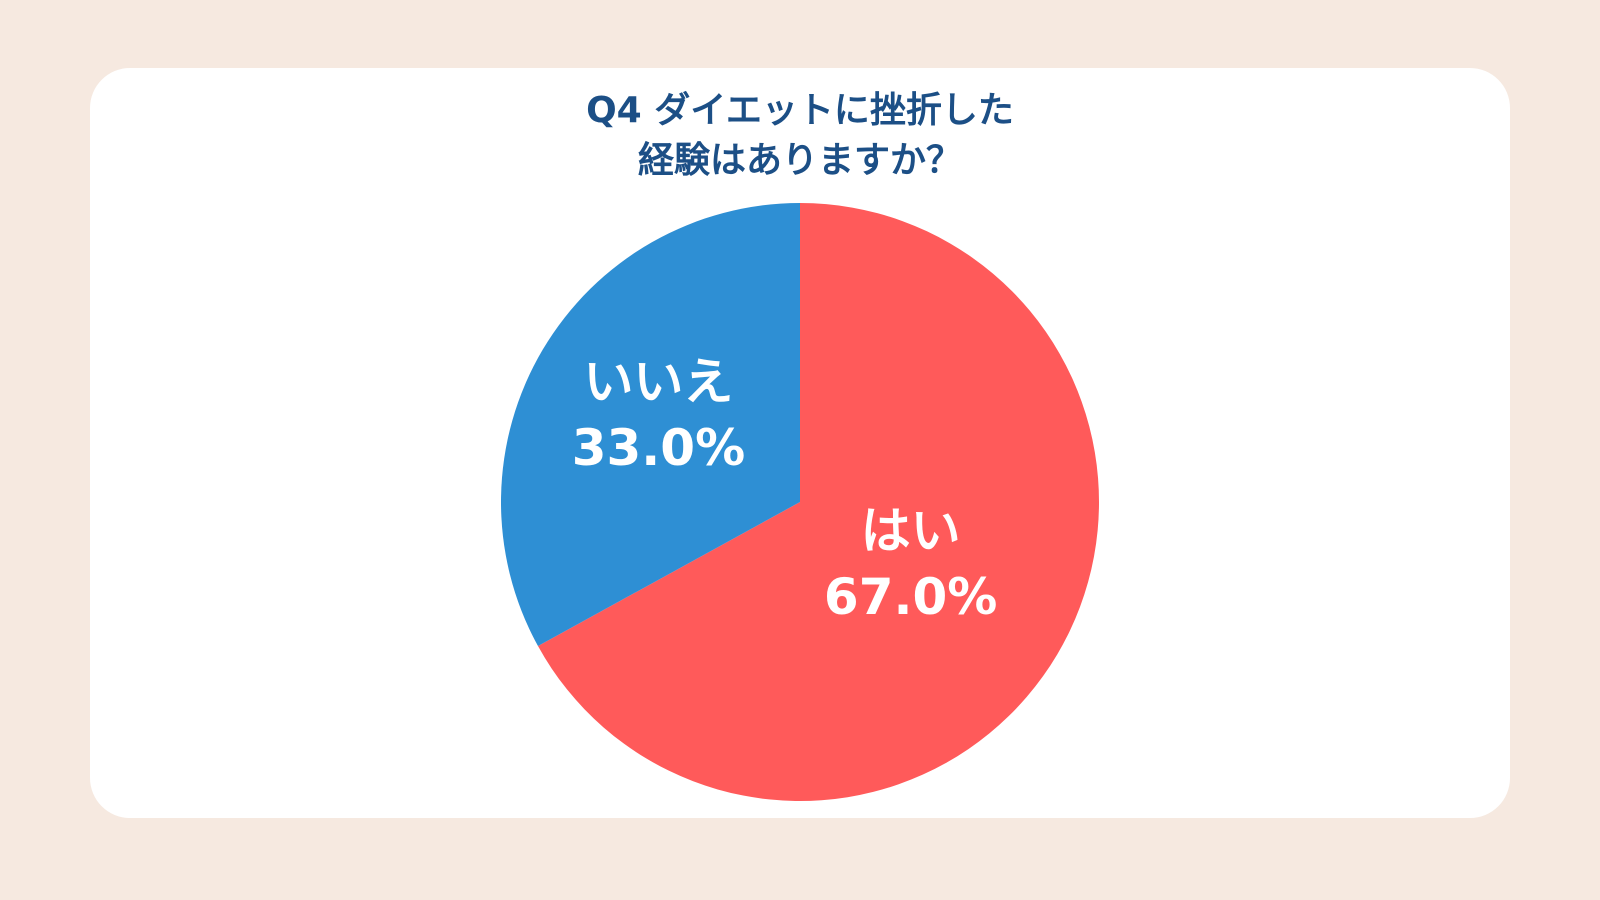 The height and width of the screenshot is (900, 1600). Describe the element at coordinates (910, 597) in the screenshot. I see `slice-value-label: 67.0%` at that location.